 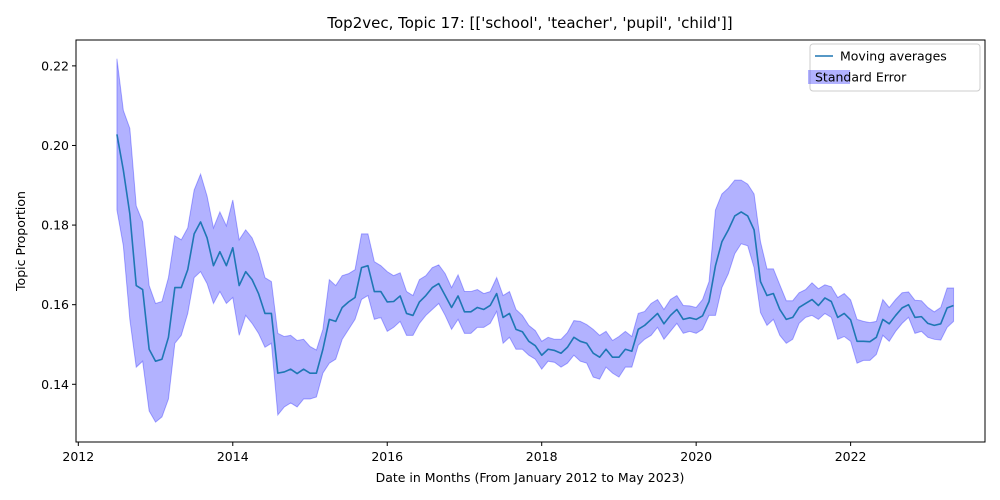 What do you see at coordinates (851, 456) in the screenshot?
I see `x-tick-label: 2022` at bounding box center [851, 456].